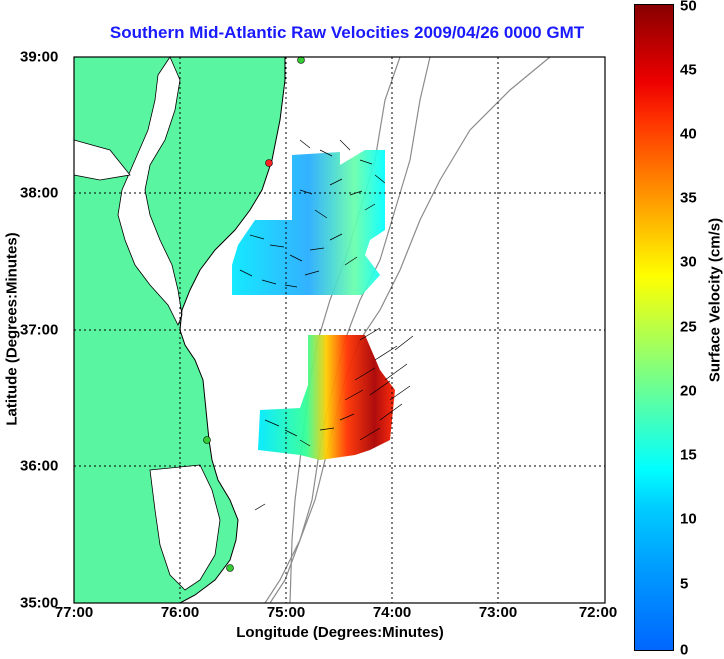 Image resolution: width=724 pixels, height=659 pixels. I want to click on coastline, so click(232, 330).